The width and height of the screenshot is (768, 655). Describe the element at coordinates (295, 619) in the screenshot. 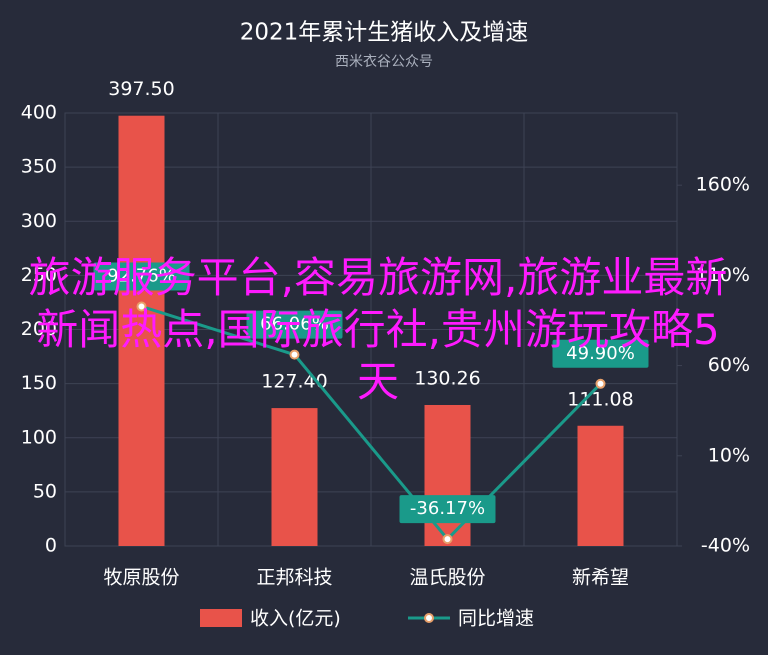

I see `legend-label: 收入(亿元)` at that location.